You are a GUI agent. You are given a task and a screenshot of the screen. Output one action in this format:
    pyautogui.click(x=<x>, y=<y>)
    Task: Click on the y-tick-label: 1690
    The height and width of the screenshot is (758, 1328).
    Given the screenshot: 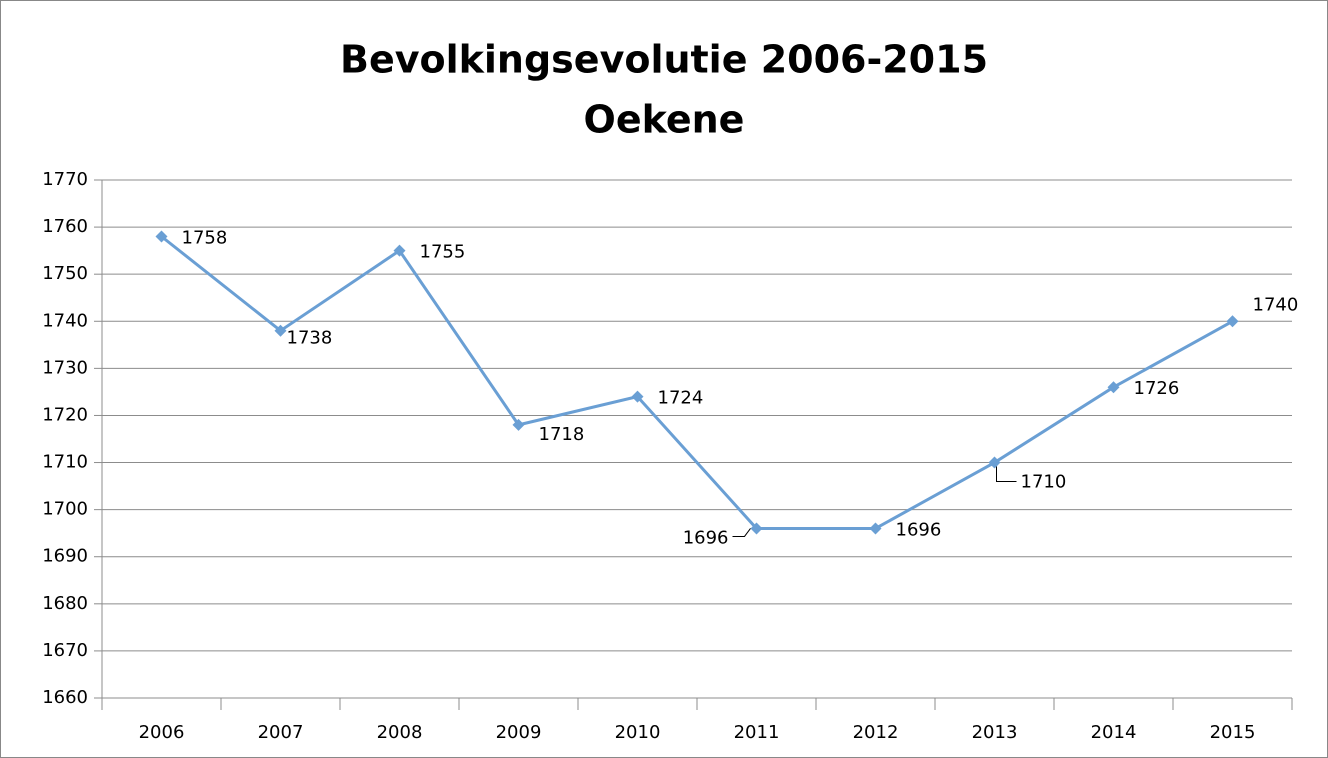 What is the action you would take?
    pyautogui.click(x=65, y=556)
    